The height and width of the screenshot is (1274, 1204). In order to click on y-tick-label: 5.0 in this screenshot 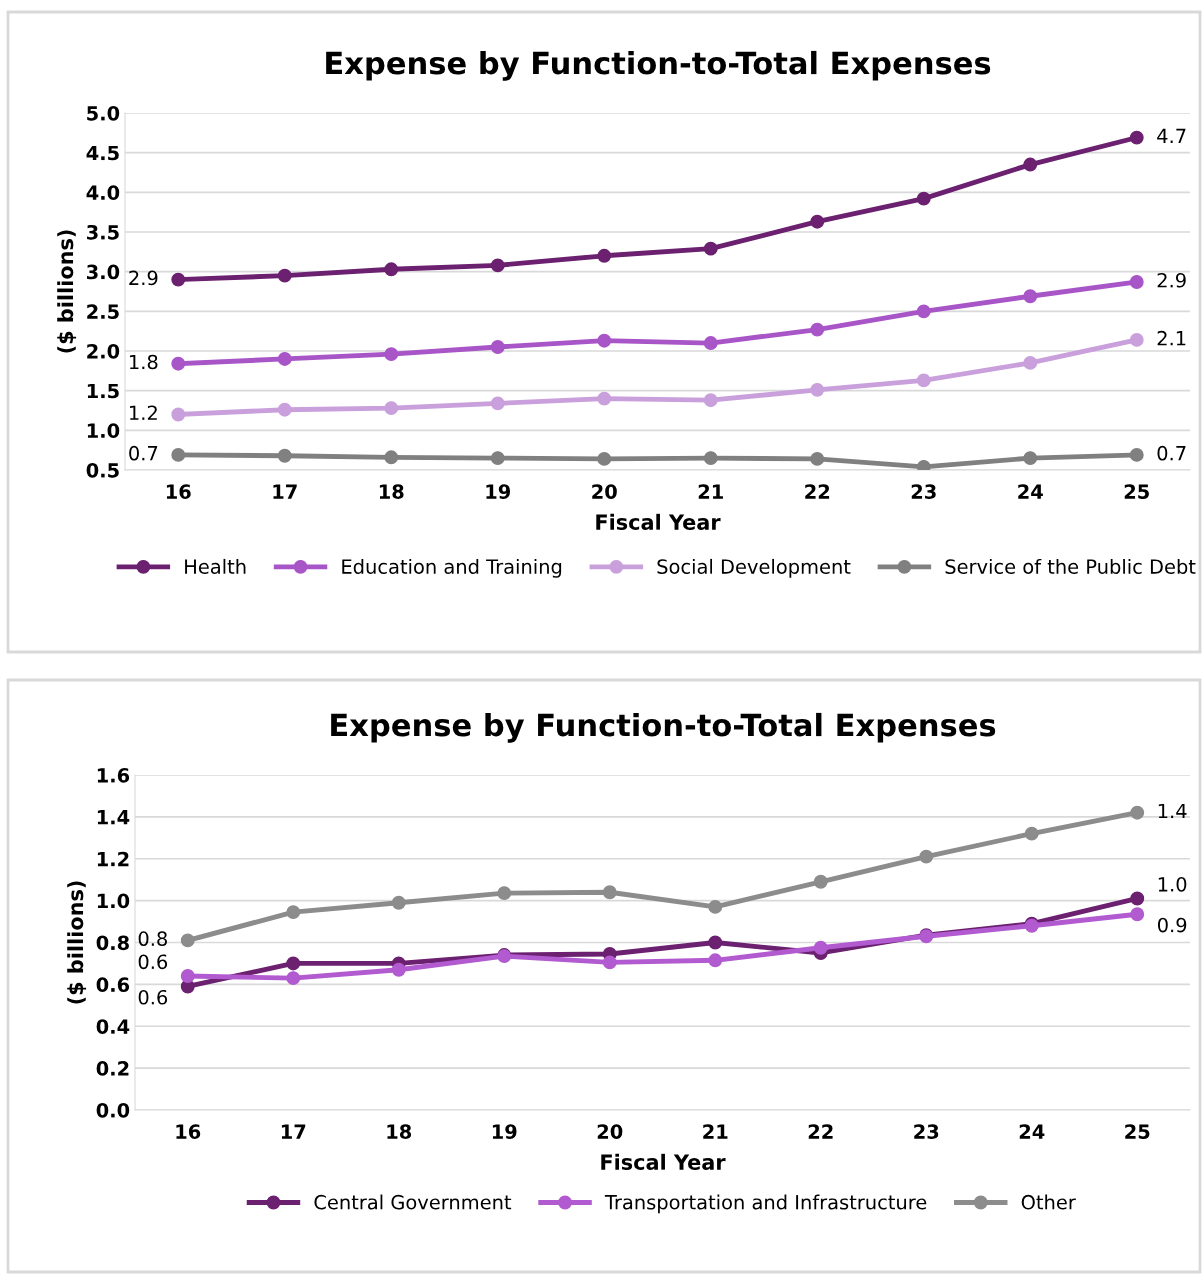, I will do `click(103, 113)`.